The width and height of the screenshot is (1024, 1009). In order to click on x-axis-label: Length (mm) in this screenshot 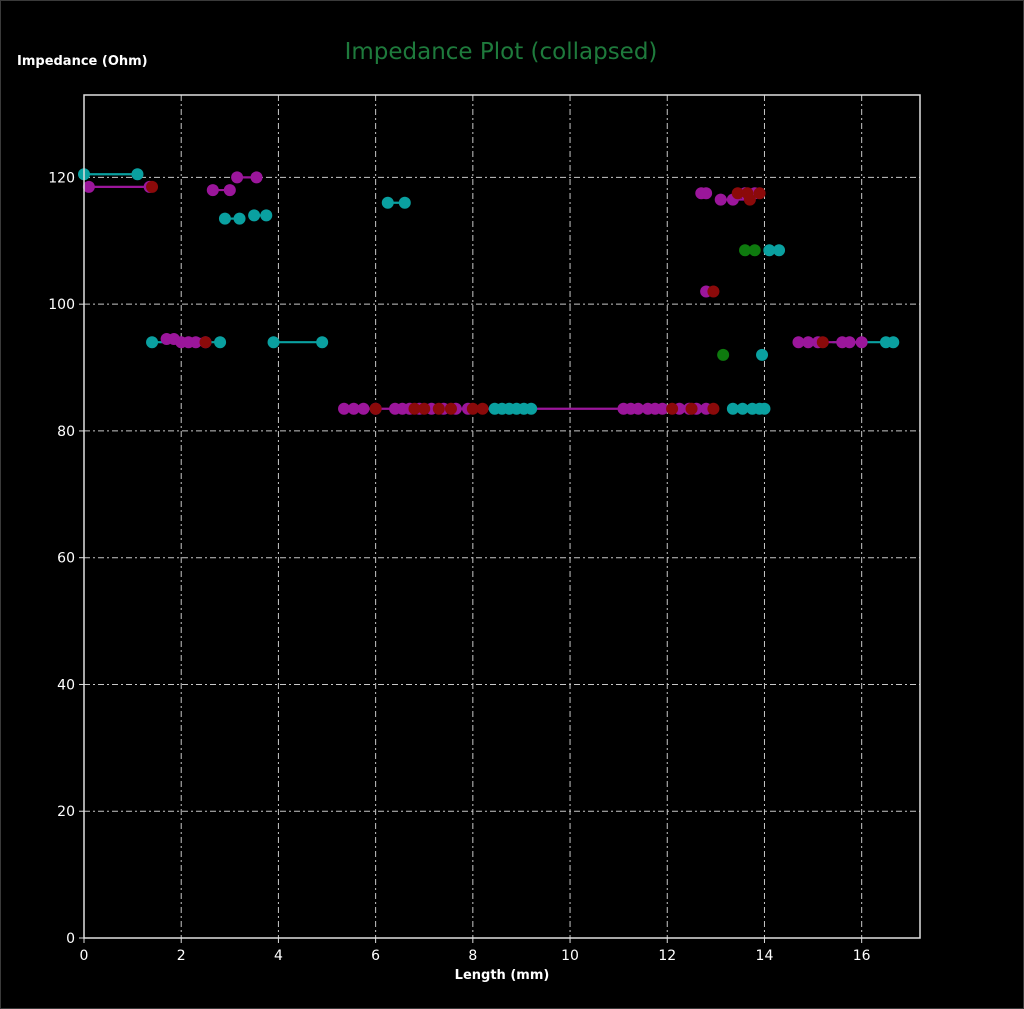, I will do `click(502, 975)`.